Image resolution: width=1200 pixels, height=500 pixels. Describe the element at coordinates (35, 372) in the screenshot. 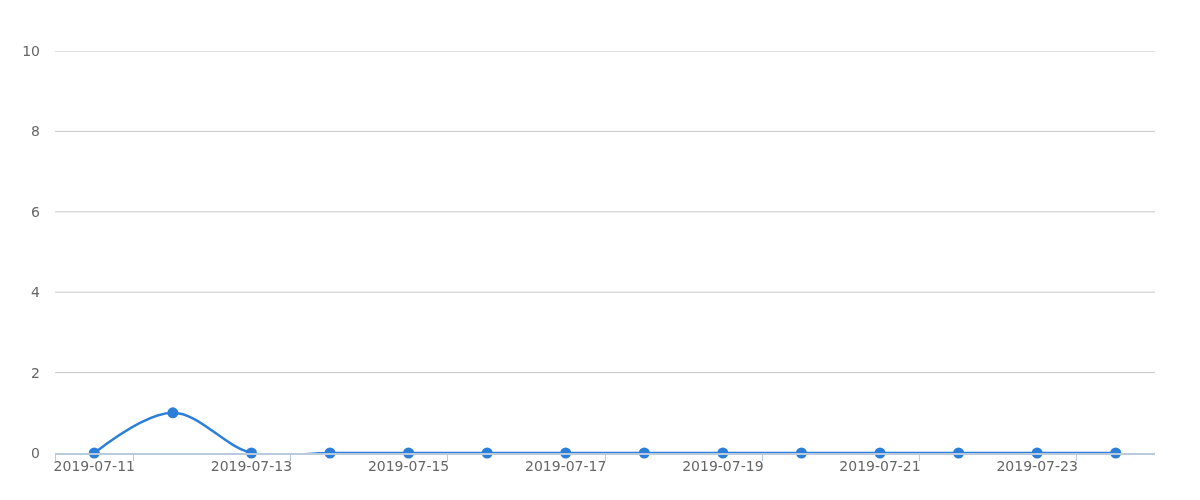

I see `y-tick-label: 2` at that location.